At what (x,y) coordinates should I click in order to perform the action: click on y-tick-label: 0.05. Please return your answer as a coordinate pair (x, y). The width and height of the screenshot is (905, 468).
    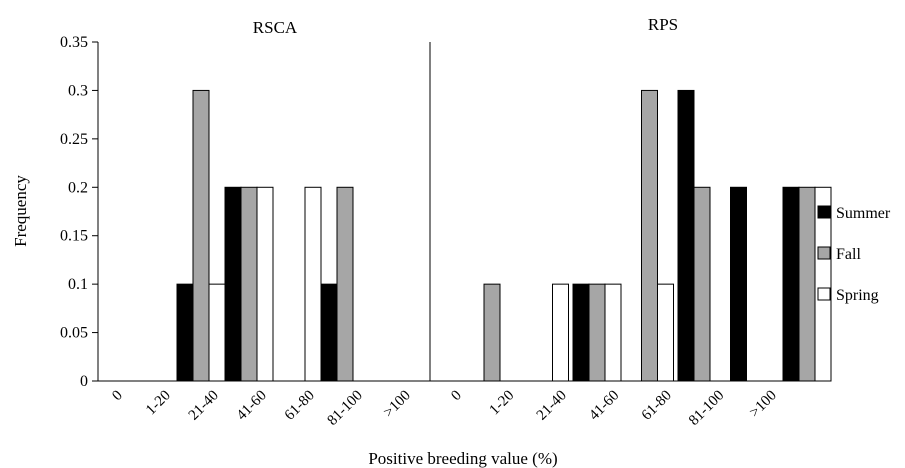
    Looking at the image, I should click on (74, 333).